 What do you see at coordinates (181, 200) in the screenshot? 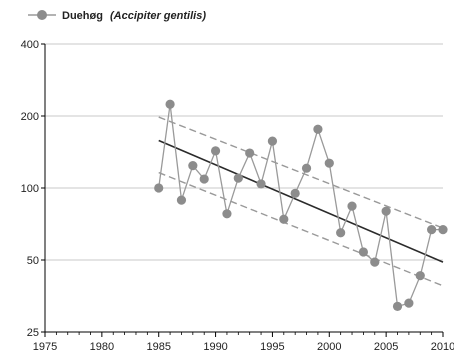
I see `data-point-1987` at bounding box center [181, 200].